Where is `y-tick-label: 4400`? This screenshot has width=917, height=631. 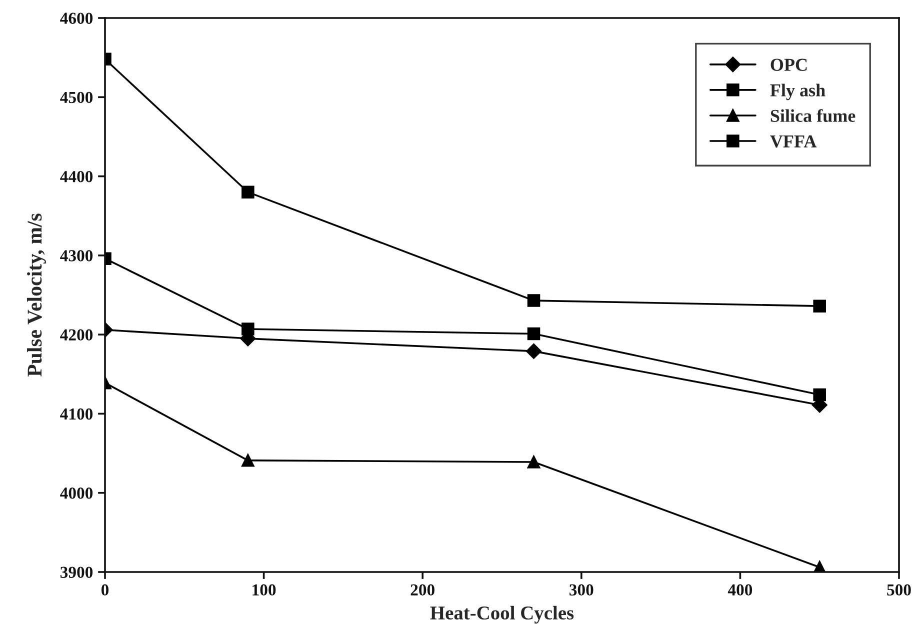
y-tick-label: 4400 is located at coordinates (76, 176).